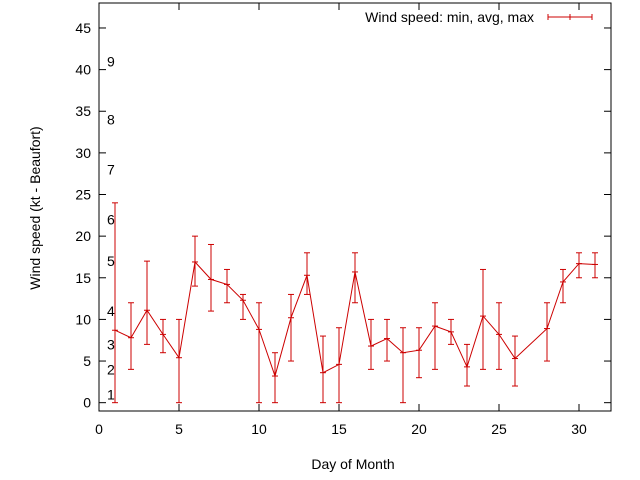 The width and height of the screenshot is (640, 480). I want to click on x-tick-label: 25, so click(499, 429).